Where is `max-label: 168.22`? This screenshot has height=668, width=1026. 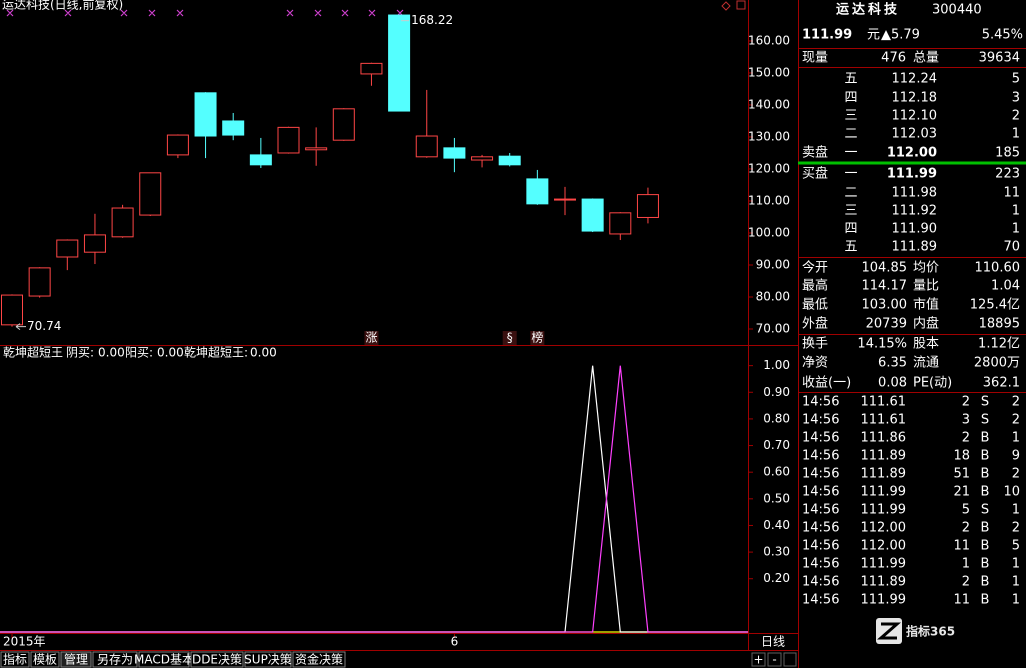 max-label: 168.22 is located at coordinates (432, 20).